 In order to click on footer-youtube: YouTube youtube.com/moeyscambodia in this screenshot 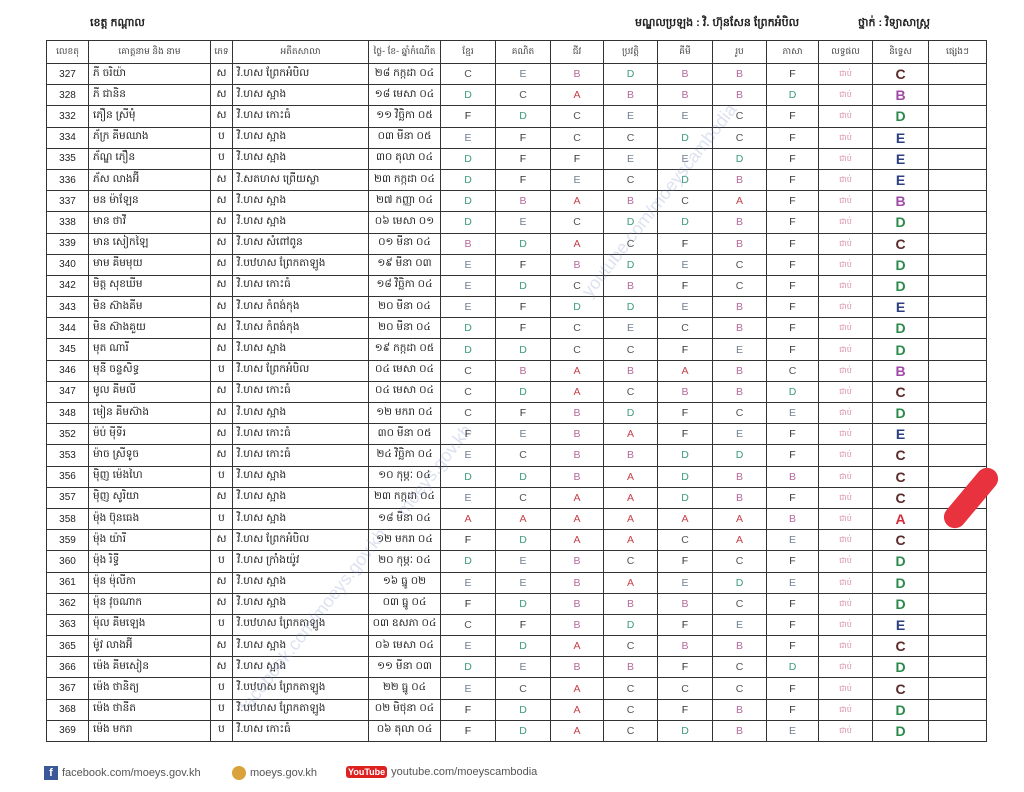, I will do `click(441, 772)`.